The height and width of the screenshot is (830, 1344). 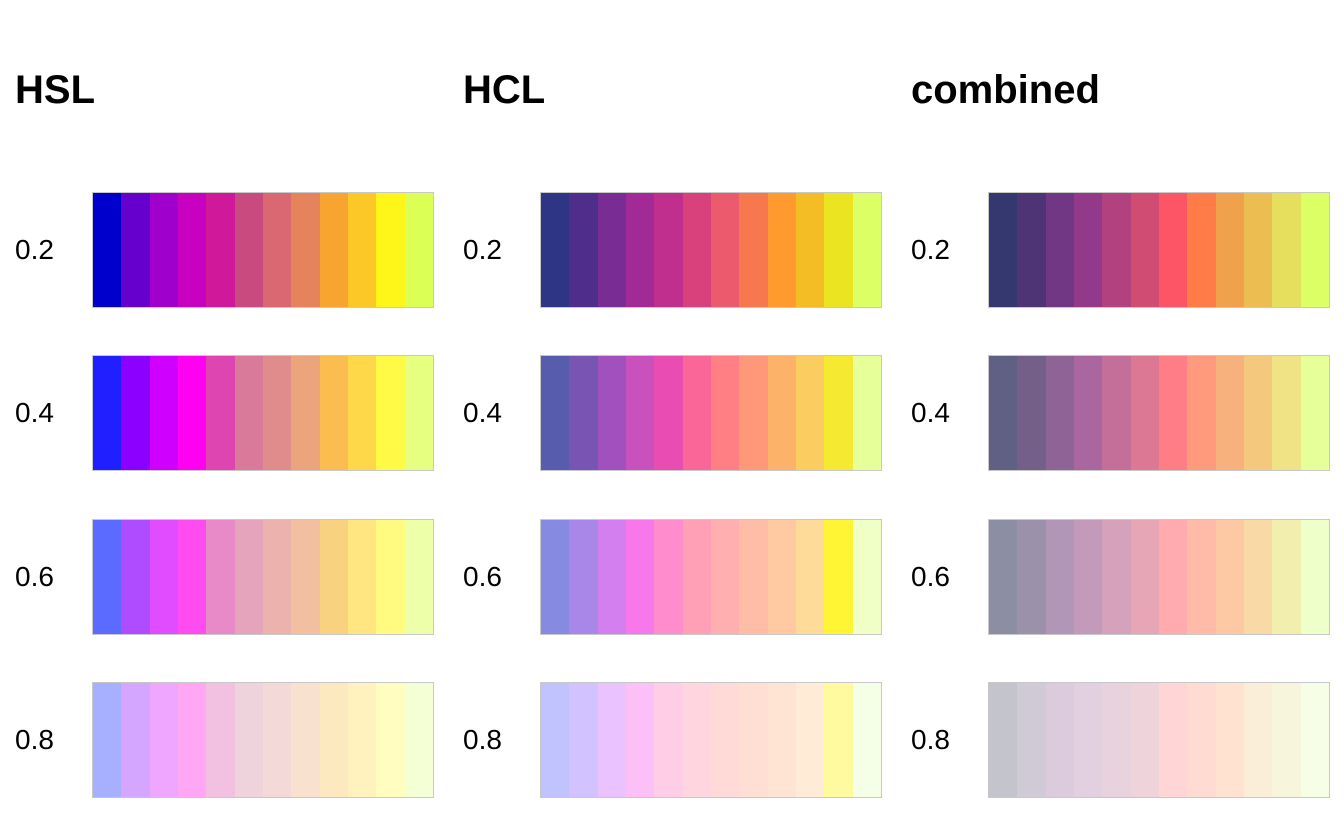 What do you see at coordinates (34, 412) in the screenshot?
I see `row-label: 0.4` at bounding box center [34, 412].